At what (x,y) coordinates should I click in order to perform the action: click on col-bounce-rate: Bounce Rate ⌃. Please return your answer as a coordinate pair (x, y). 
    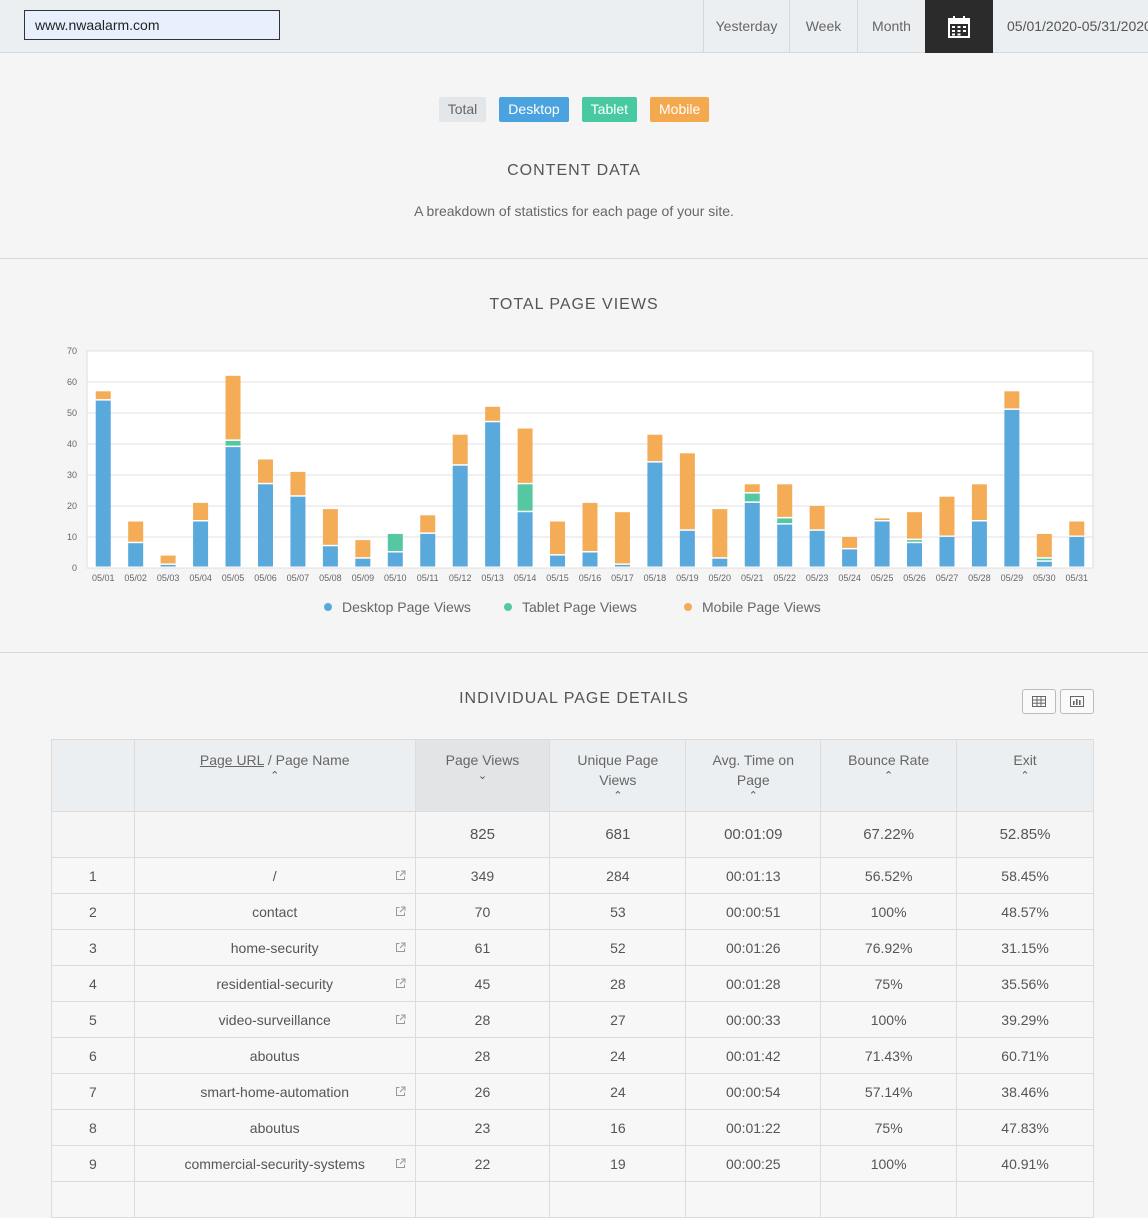
    Looking at the image, I should click on (889, 775).